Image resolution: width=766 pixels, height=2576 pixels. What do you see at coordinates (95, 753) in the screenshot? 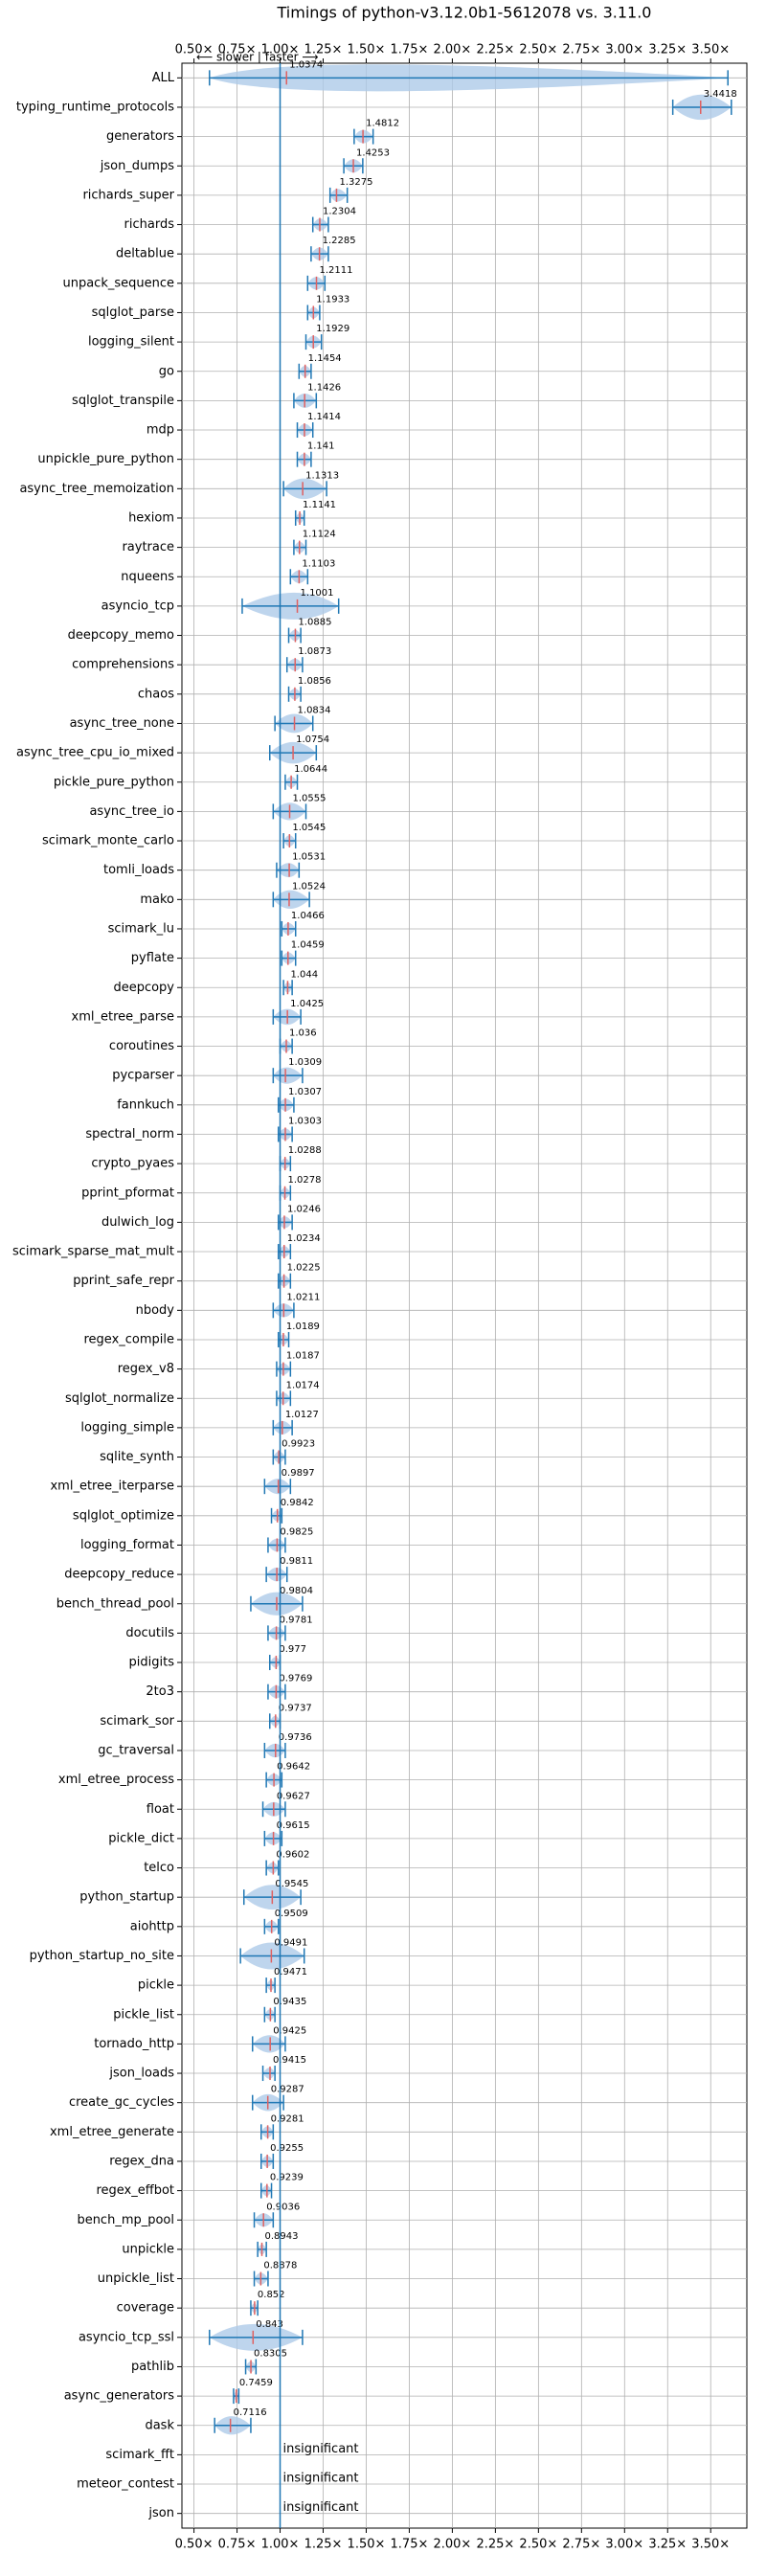
I see `y-tick-label: async_tree_cpu_io_mixed` at bounding box center [95, 753].